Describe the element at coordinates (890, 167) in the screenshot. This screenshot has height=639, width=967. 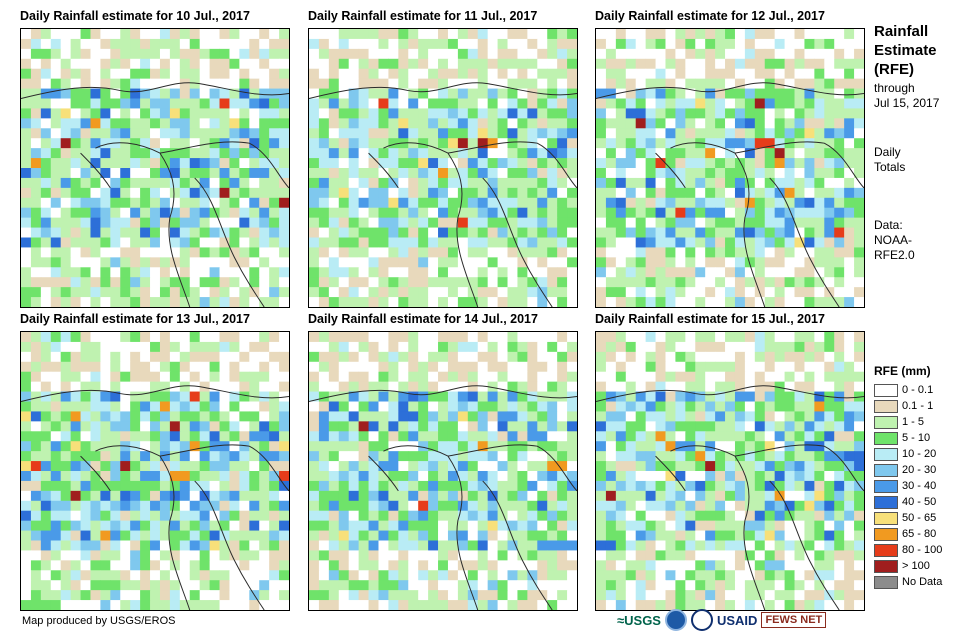
I see `totals-line: Totals` at that location.